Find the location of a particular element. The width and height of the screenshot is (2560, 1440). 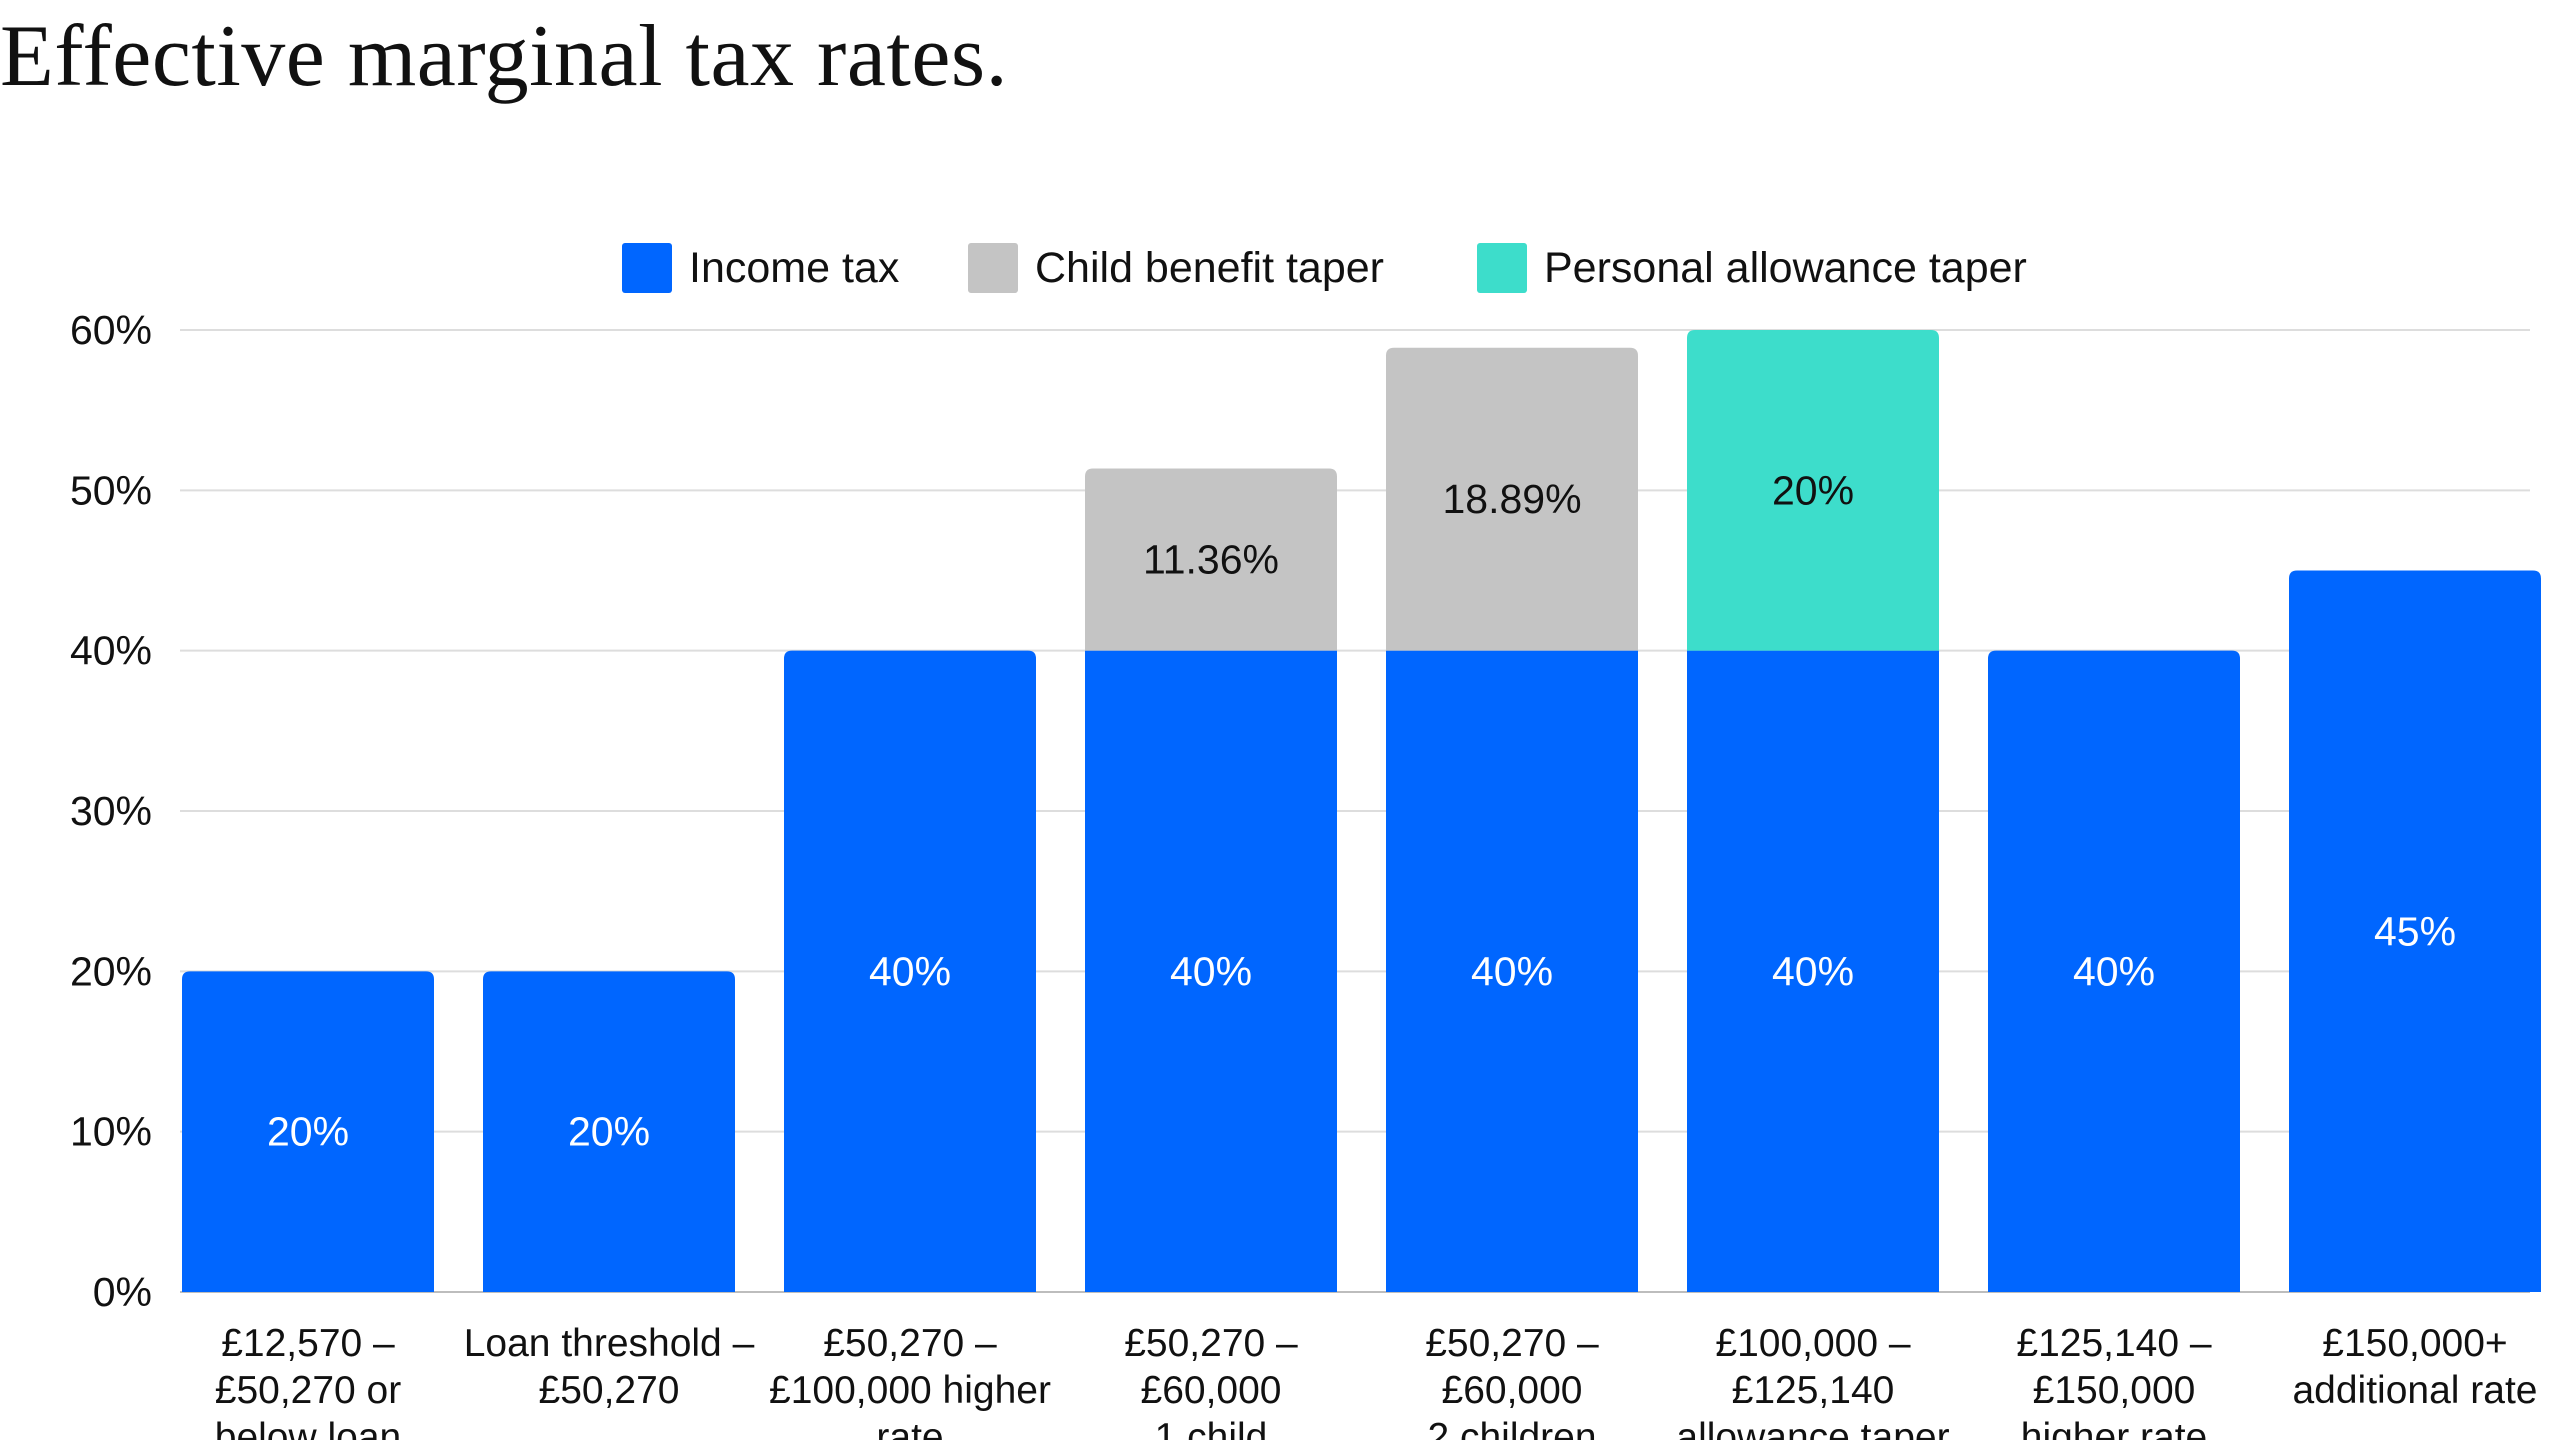

legend-label: Child benefit taper is located at coordinates (1209, 268).